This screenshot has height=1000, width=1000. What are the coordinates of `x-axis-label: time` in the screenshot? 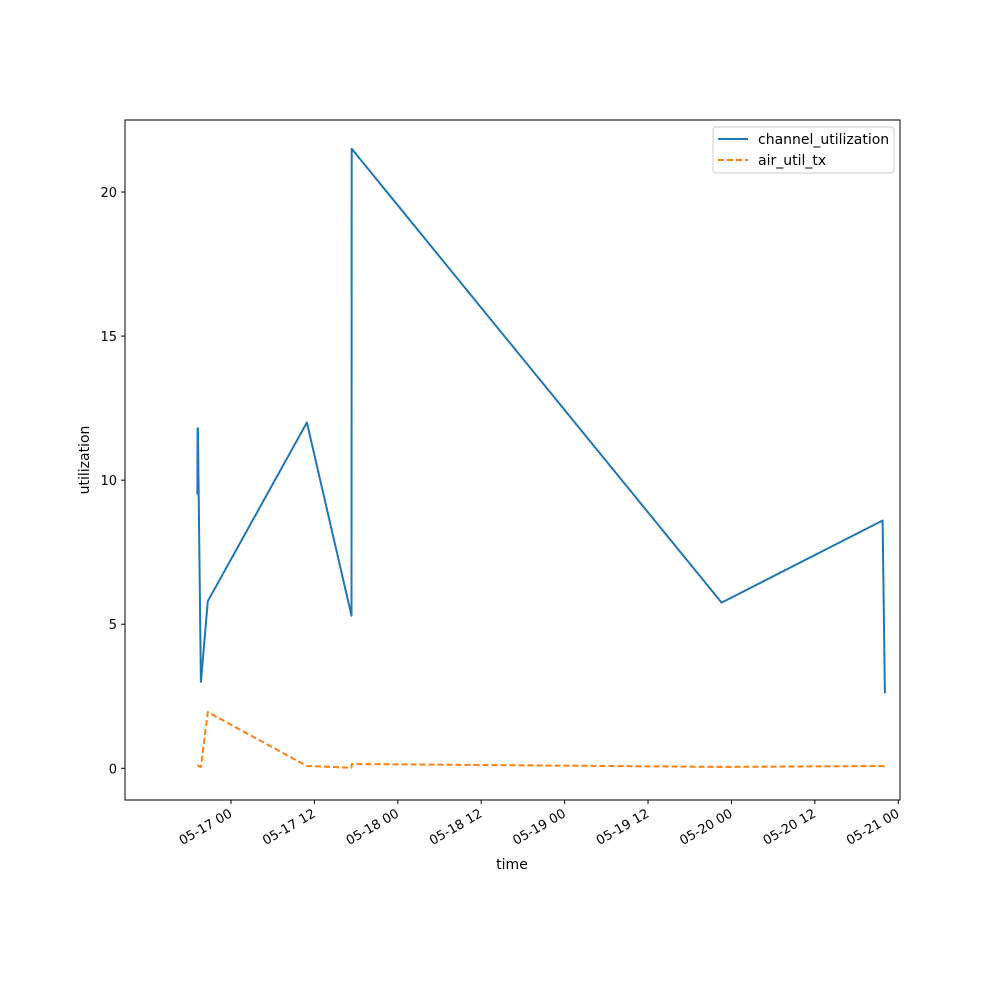 It's located at (512, 865).